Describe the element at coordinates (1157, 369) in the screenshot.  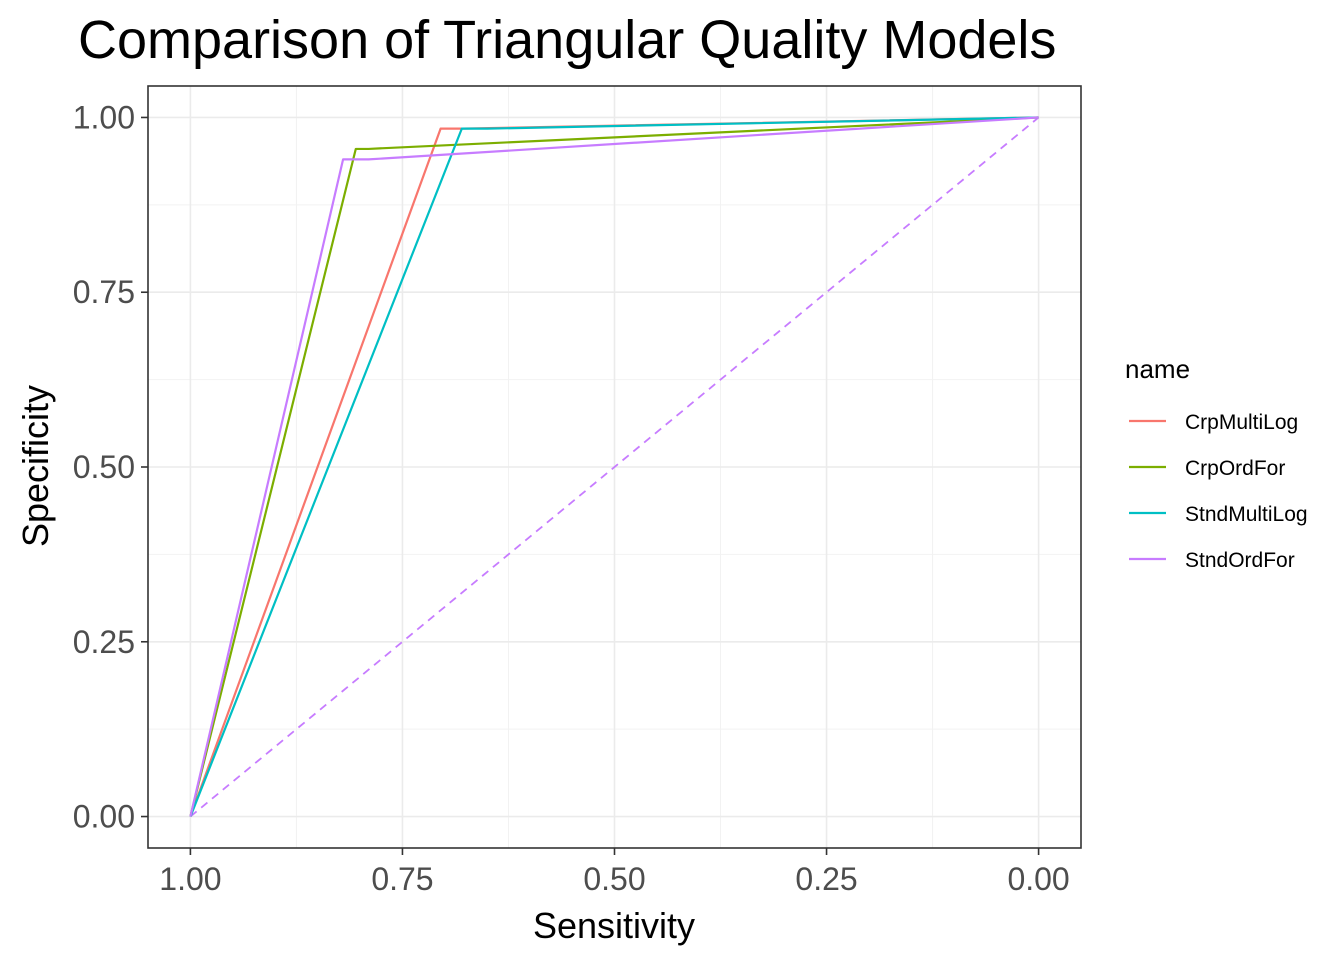
I see `legend-title: name` at that location.